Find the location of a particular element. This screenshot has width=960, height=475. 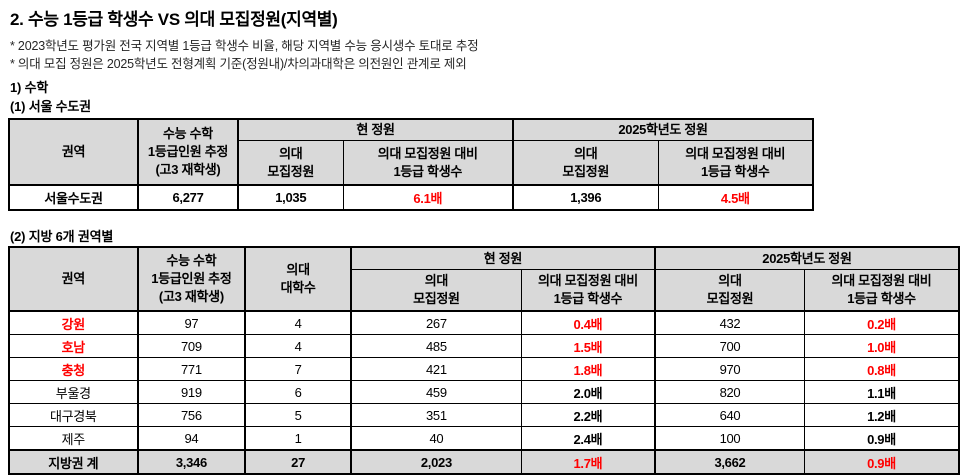

cell-2025-quota: 1,396 is located at coordinates (585, 197).